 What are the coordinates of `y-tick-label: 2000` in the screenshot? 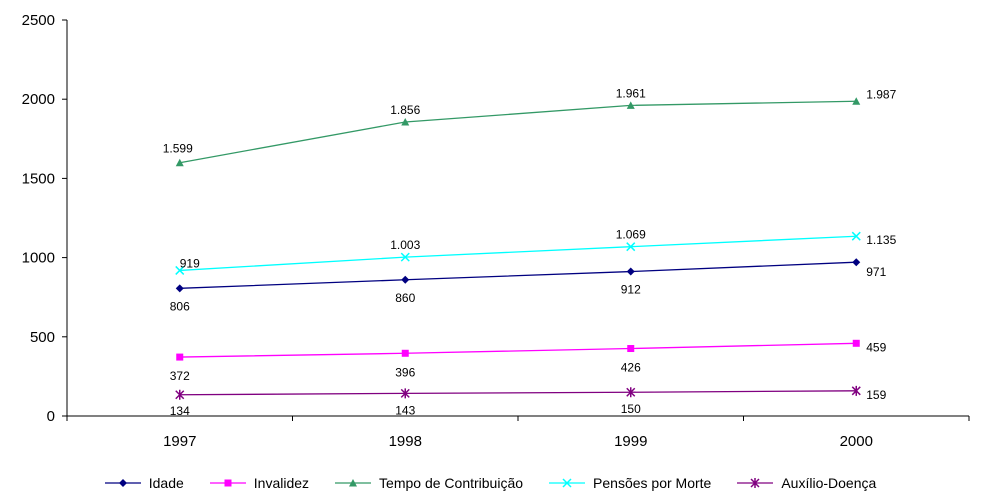 It's located at (38, 99).